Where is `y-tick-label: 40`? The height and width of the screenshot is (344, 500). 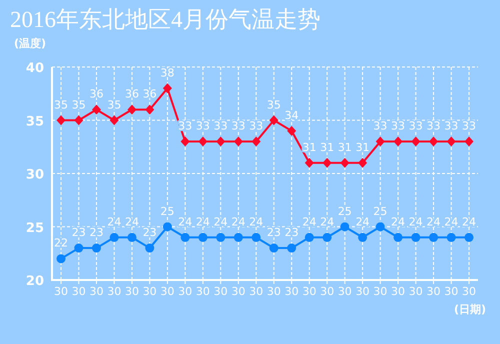
y-tick-label: 40 is located at coordinates (35, 68).